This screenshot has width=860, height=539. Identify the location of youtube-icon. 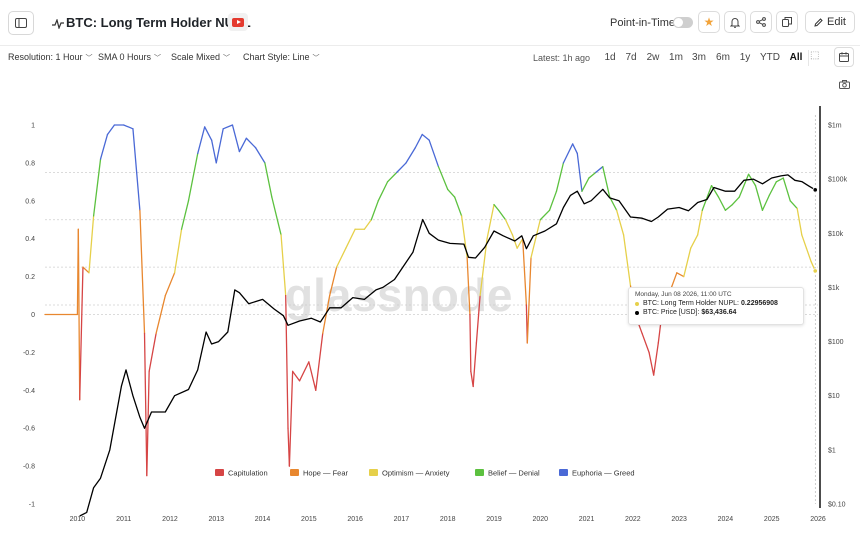
(238, 22).